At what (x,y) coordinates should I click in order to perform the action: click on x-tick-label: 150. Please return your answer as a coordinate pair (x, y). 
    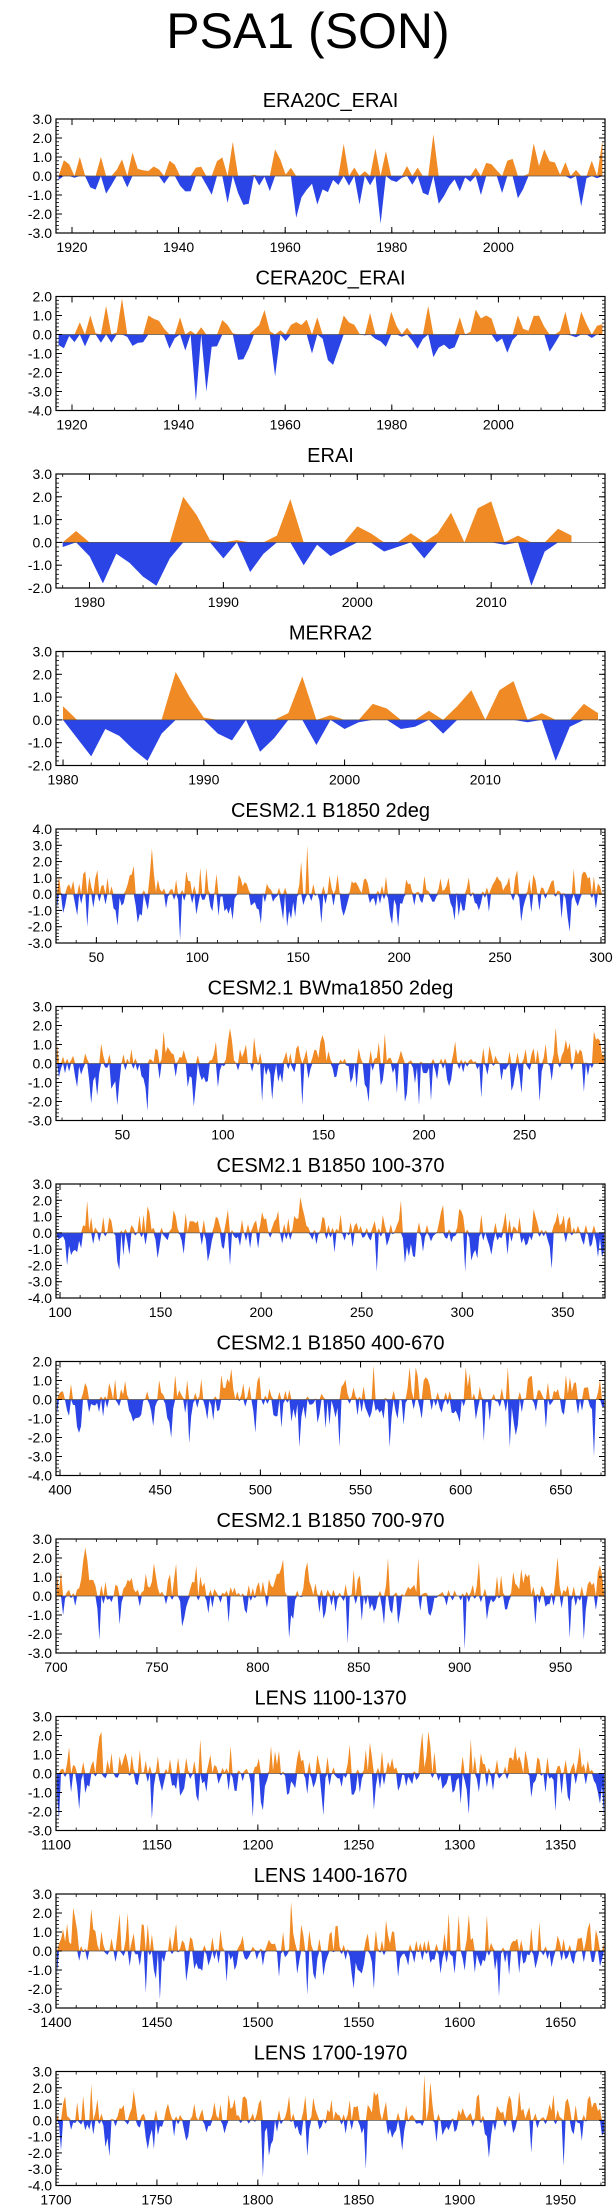
    Looking at the image, I should click on (161, 1312).